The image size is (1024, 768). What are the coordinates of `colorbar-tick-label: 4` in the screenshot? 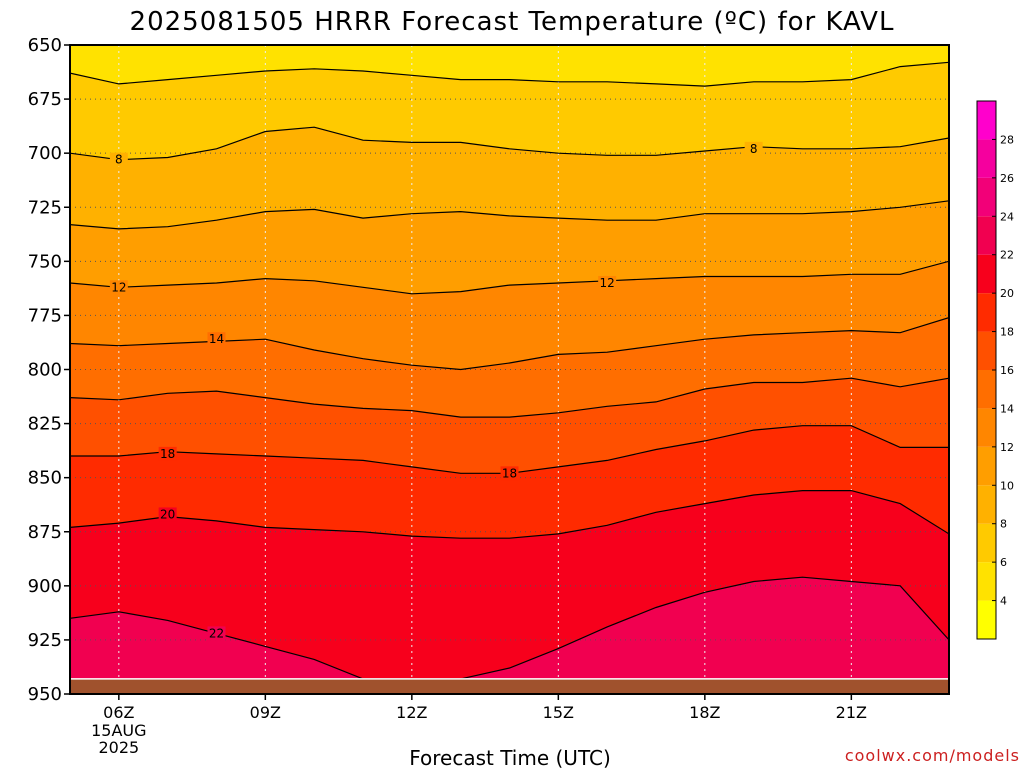 It's located at (1003, 601).